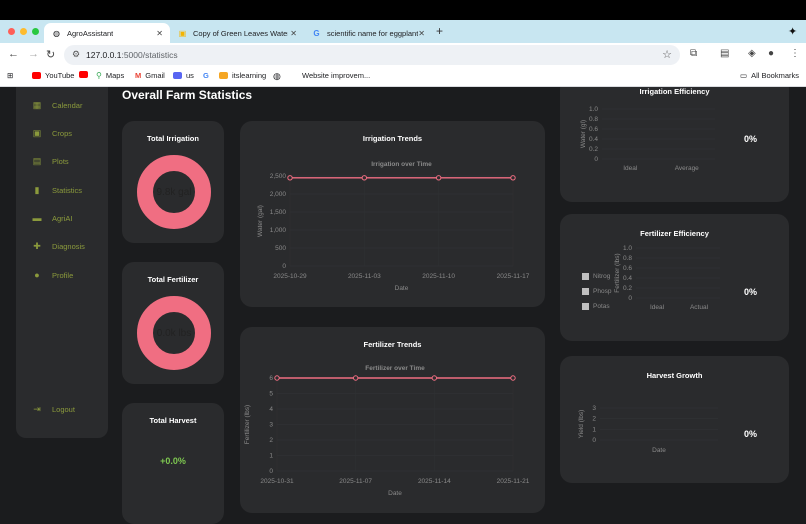 The height and width of the screenshot is (524, 806). I want to click on sidebar-item-calendar: ▦ Calendar, so click(57, 105).